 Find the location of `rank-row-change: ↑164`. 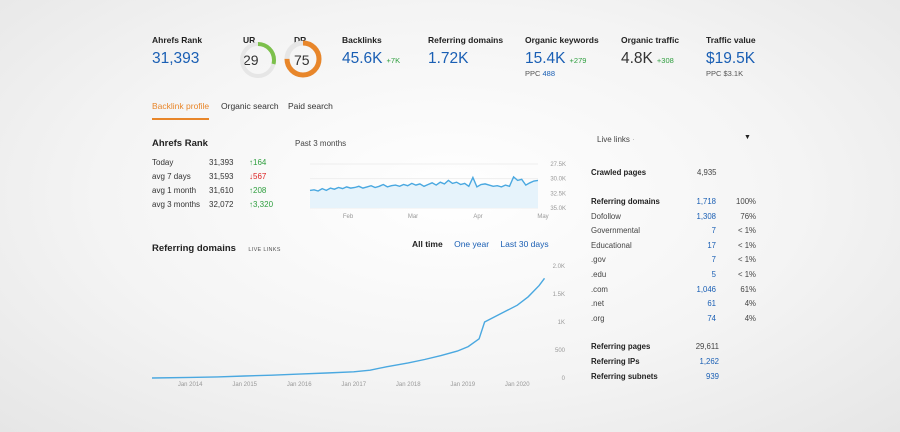

rank-row-change: ↑164 is located at coordinates (258, 162).